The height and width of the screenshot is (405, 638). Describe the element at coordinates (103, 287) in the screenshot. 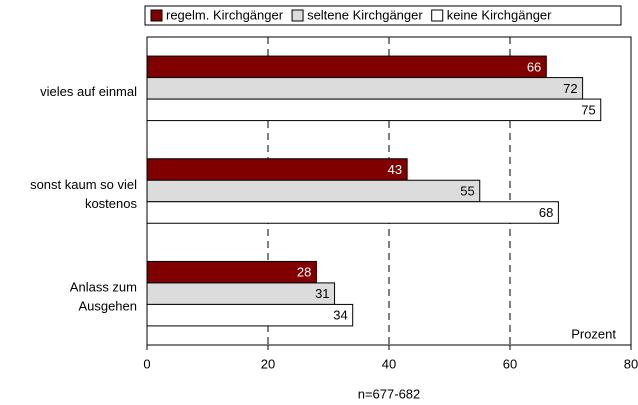

I see `category-label: Anlass zum` at that location.